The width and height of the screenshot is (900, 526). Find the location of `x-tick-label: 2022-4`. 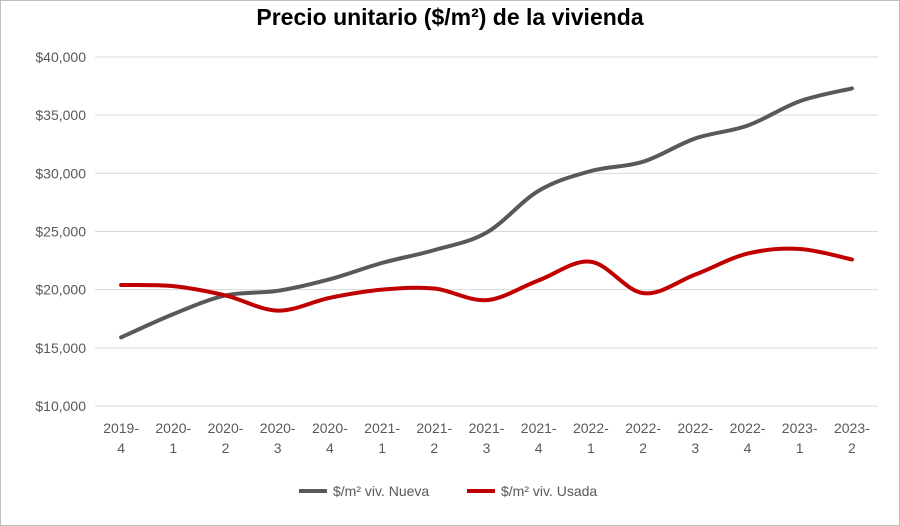

x-tick-label: 2022-4 is located at coordinates (748, 438).